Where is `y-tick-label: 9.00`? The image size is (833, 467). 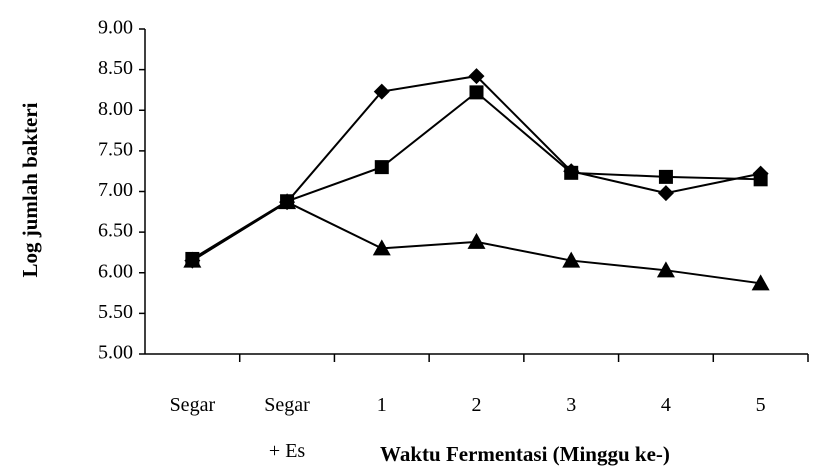
y-tick-label: 9.00 is located at coordinates (115, 28).